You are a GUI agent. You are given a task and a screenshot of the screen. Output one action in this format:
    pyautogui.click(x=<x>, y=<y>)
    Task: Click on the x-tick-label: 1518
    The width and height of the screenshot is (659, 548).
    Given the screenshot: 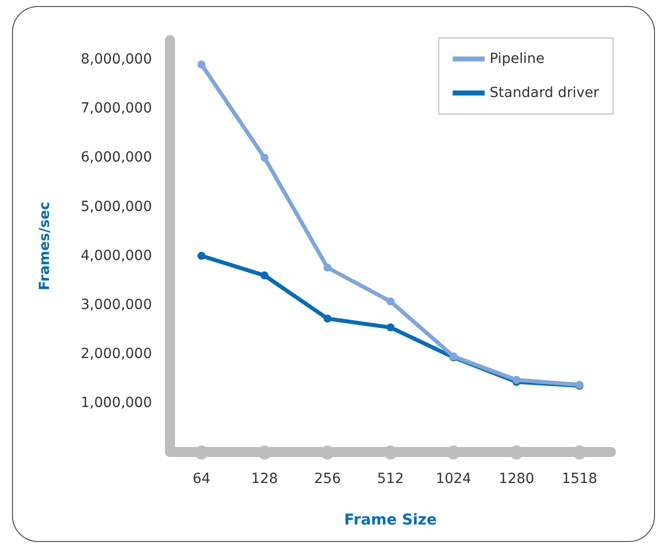 What is the action you would take?
    pyautogui.click(x=580, y=479)
    